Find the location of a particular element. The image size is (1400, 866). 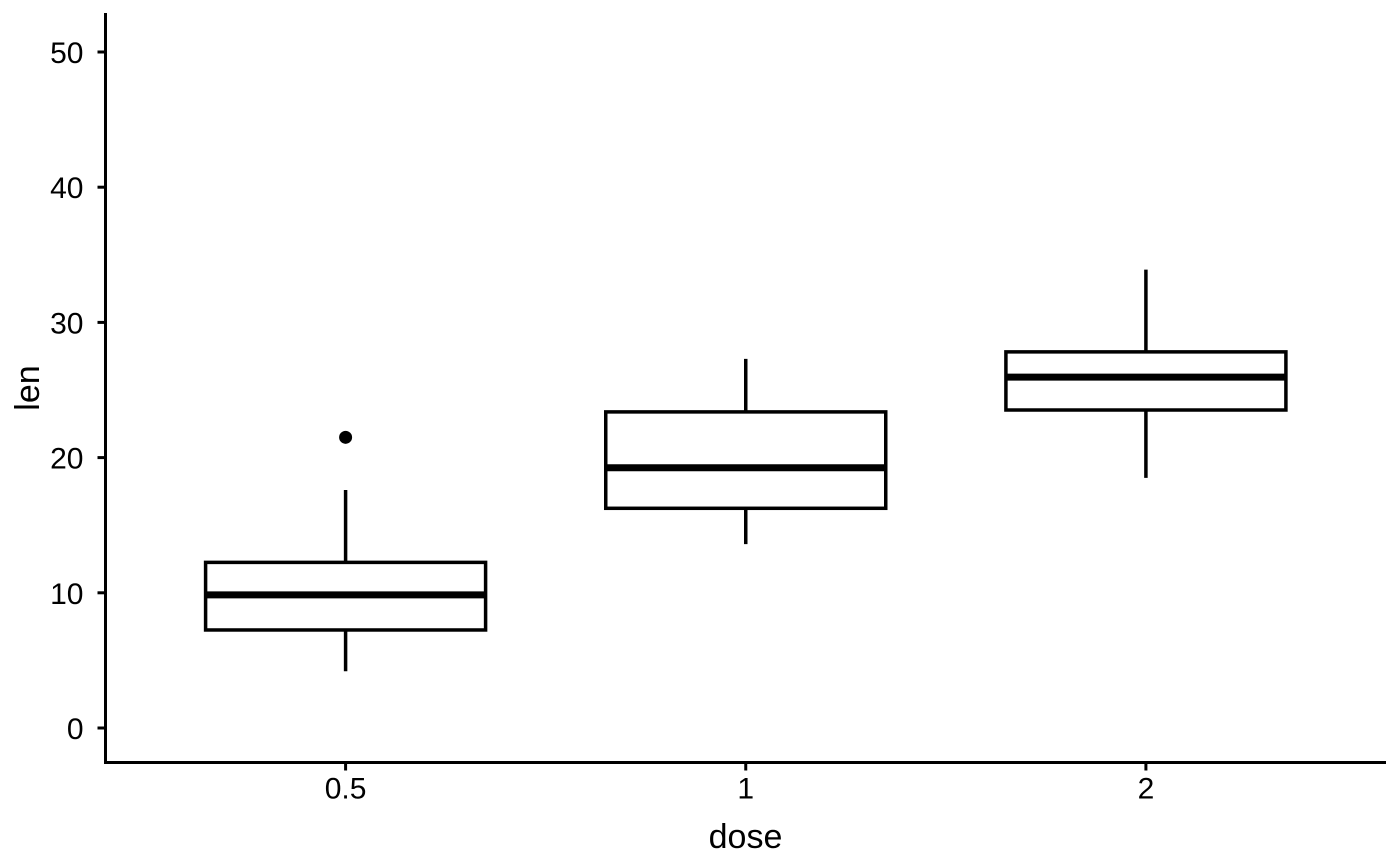

y-axis-title: len is located at coordinates (28, 388).